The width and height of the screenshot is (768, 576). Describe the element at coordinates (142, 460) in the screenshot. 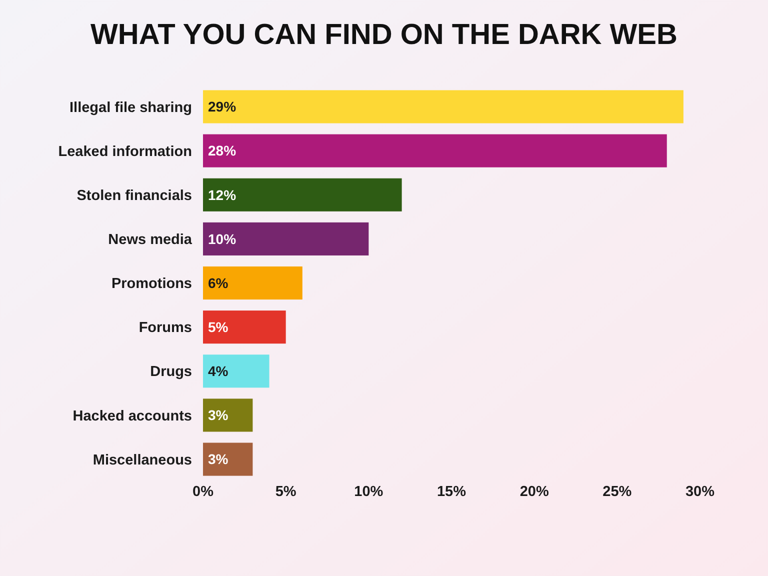

I see `y-tick-label: Miscellaneous` at that location.